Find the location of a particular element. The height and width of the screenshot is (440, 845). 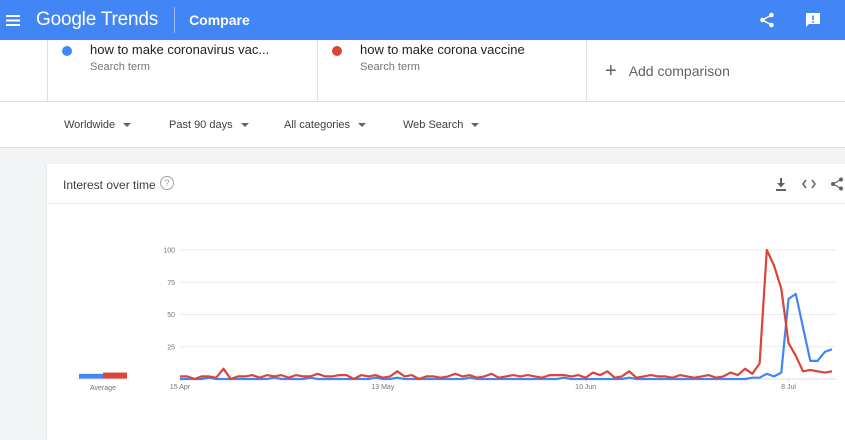

menu-button is located at coordinates (13, 20).